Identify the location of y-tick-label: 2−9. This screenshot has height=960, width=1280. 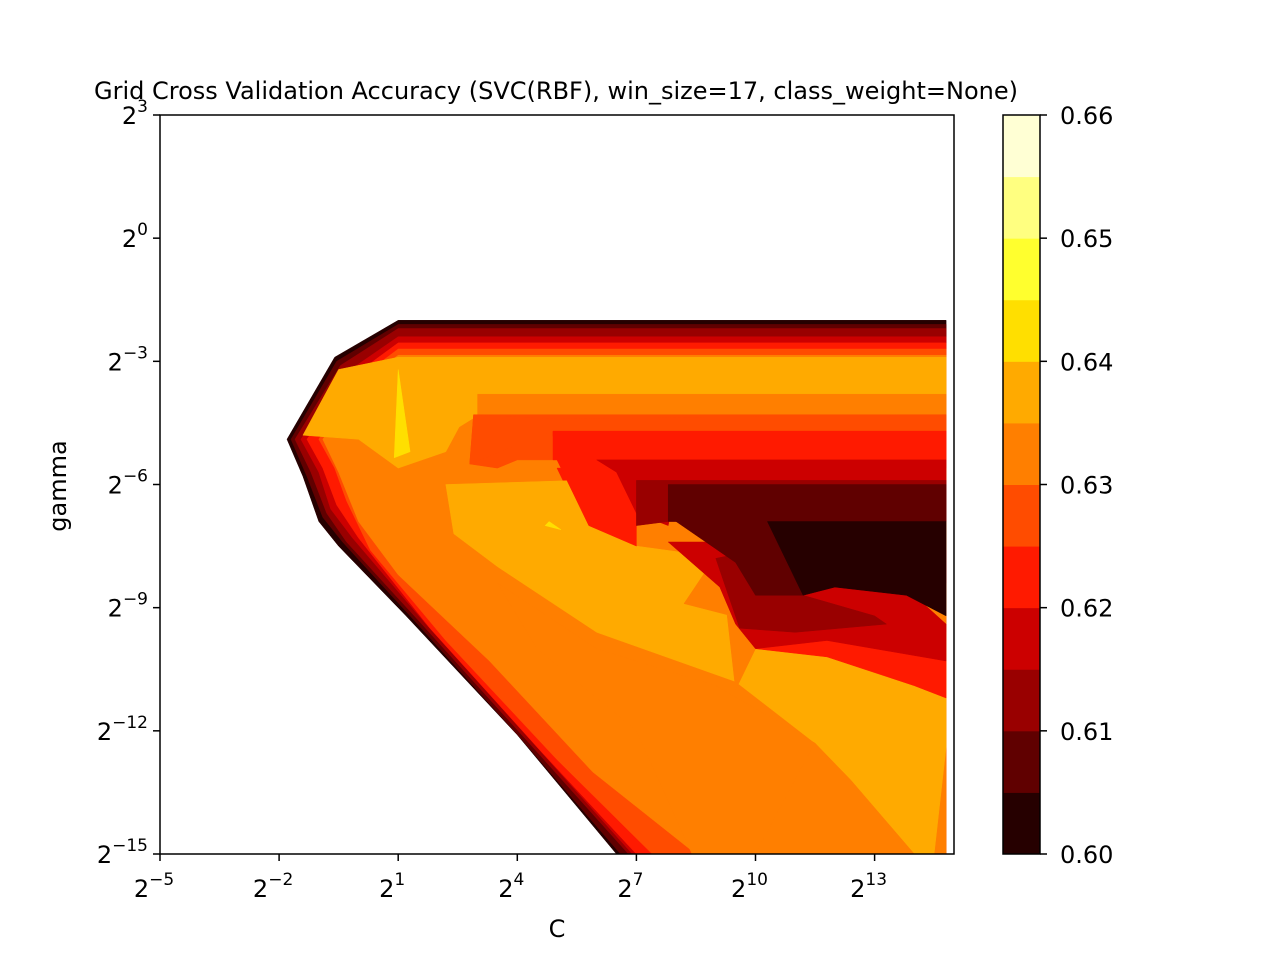
(128, 606).